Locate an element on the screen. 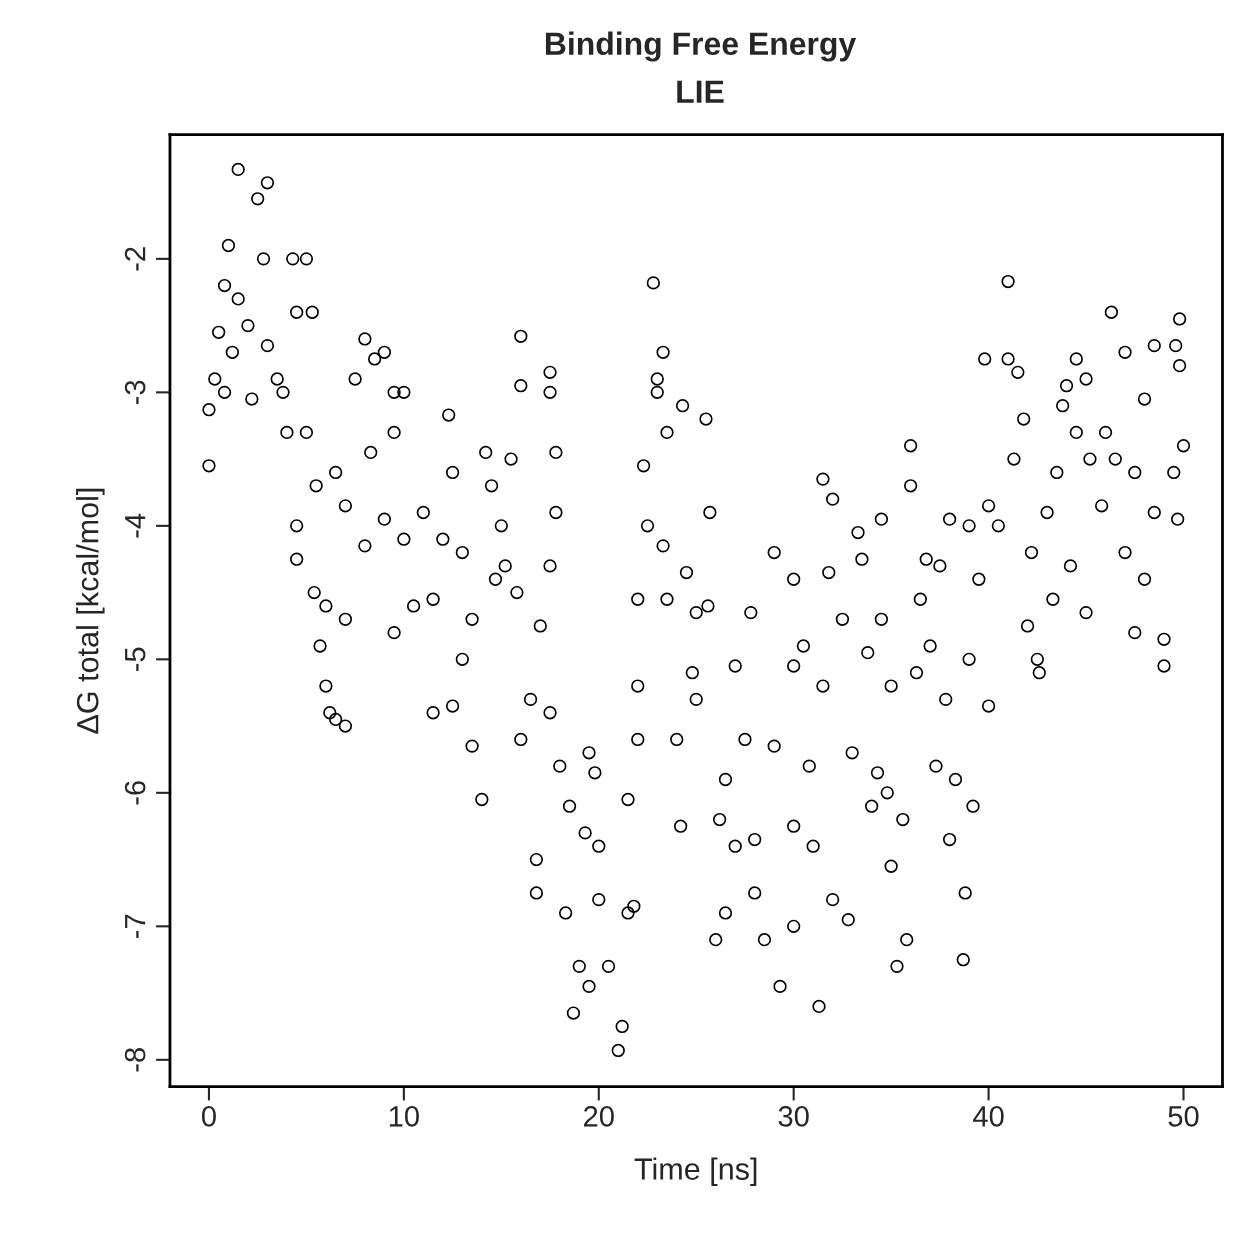 Image resolution: width=1259 pixels, height=1259 pixels. chart-subtitle: LIE is located at coordinates (700, 91).